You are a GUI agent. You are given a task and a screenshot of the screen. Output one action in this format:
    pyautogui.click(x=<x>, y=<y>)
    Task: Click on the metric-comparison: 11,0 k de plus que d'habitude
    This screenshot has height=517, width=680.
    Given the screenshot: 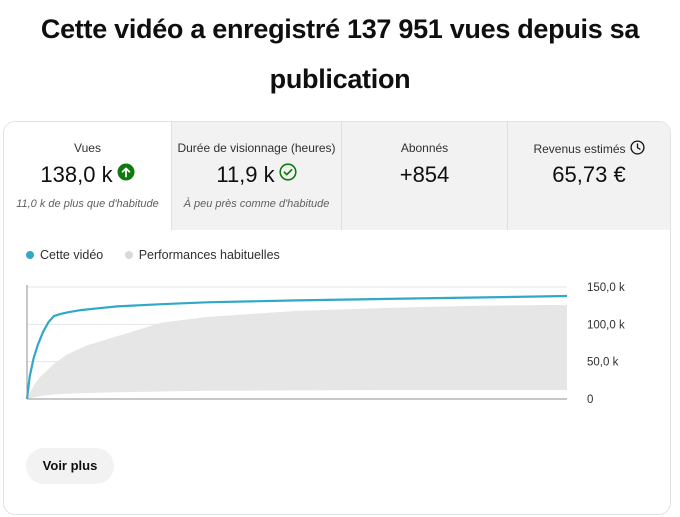 What is the action you would take?
    pyautogui.click(x=87, y=204)
    